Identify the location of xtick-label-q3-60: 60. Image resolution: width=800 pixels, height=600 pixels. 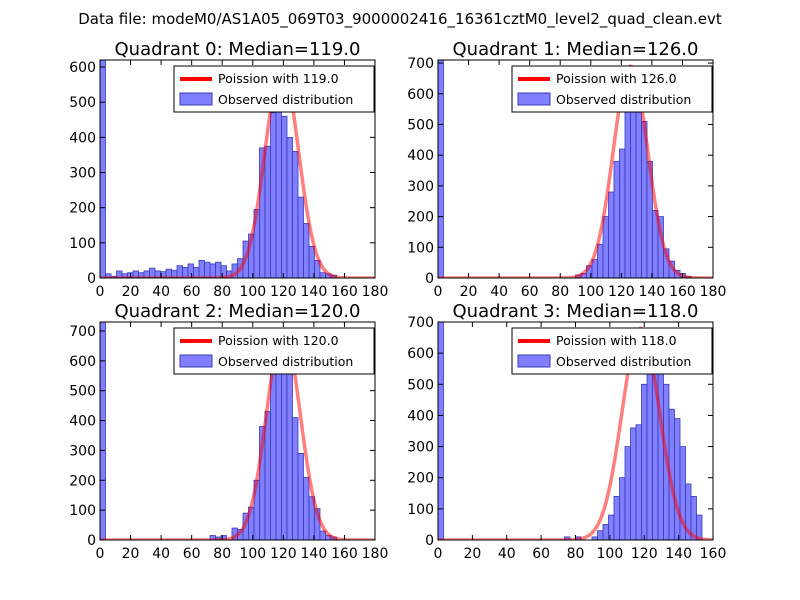
(541, 554).